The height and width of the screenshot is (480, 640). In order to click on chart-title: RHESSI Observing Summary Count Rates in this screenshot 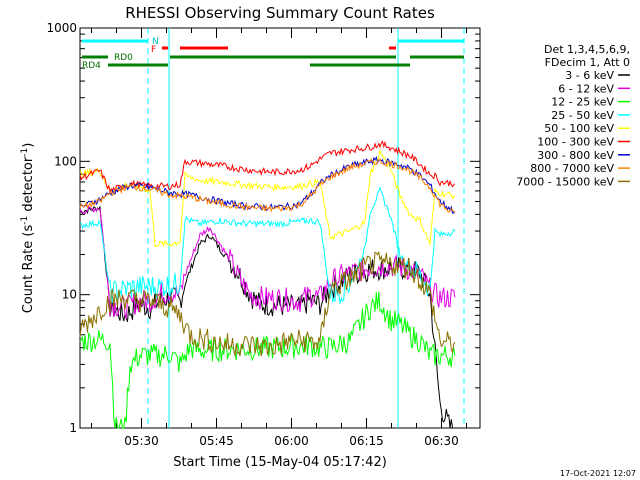, I will do `click(280, 13)`.